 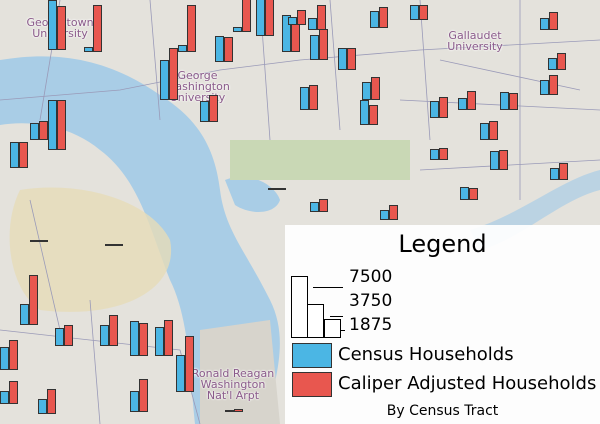 I want to click on airport, so click(x=240, y=372).